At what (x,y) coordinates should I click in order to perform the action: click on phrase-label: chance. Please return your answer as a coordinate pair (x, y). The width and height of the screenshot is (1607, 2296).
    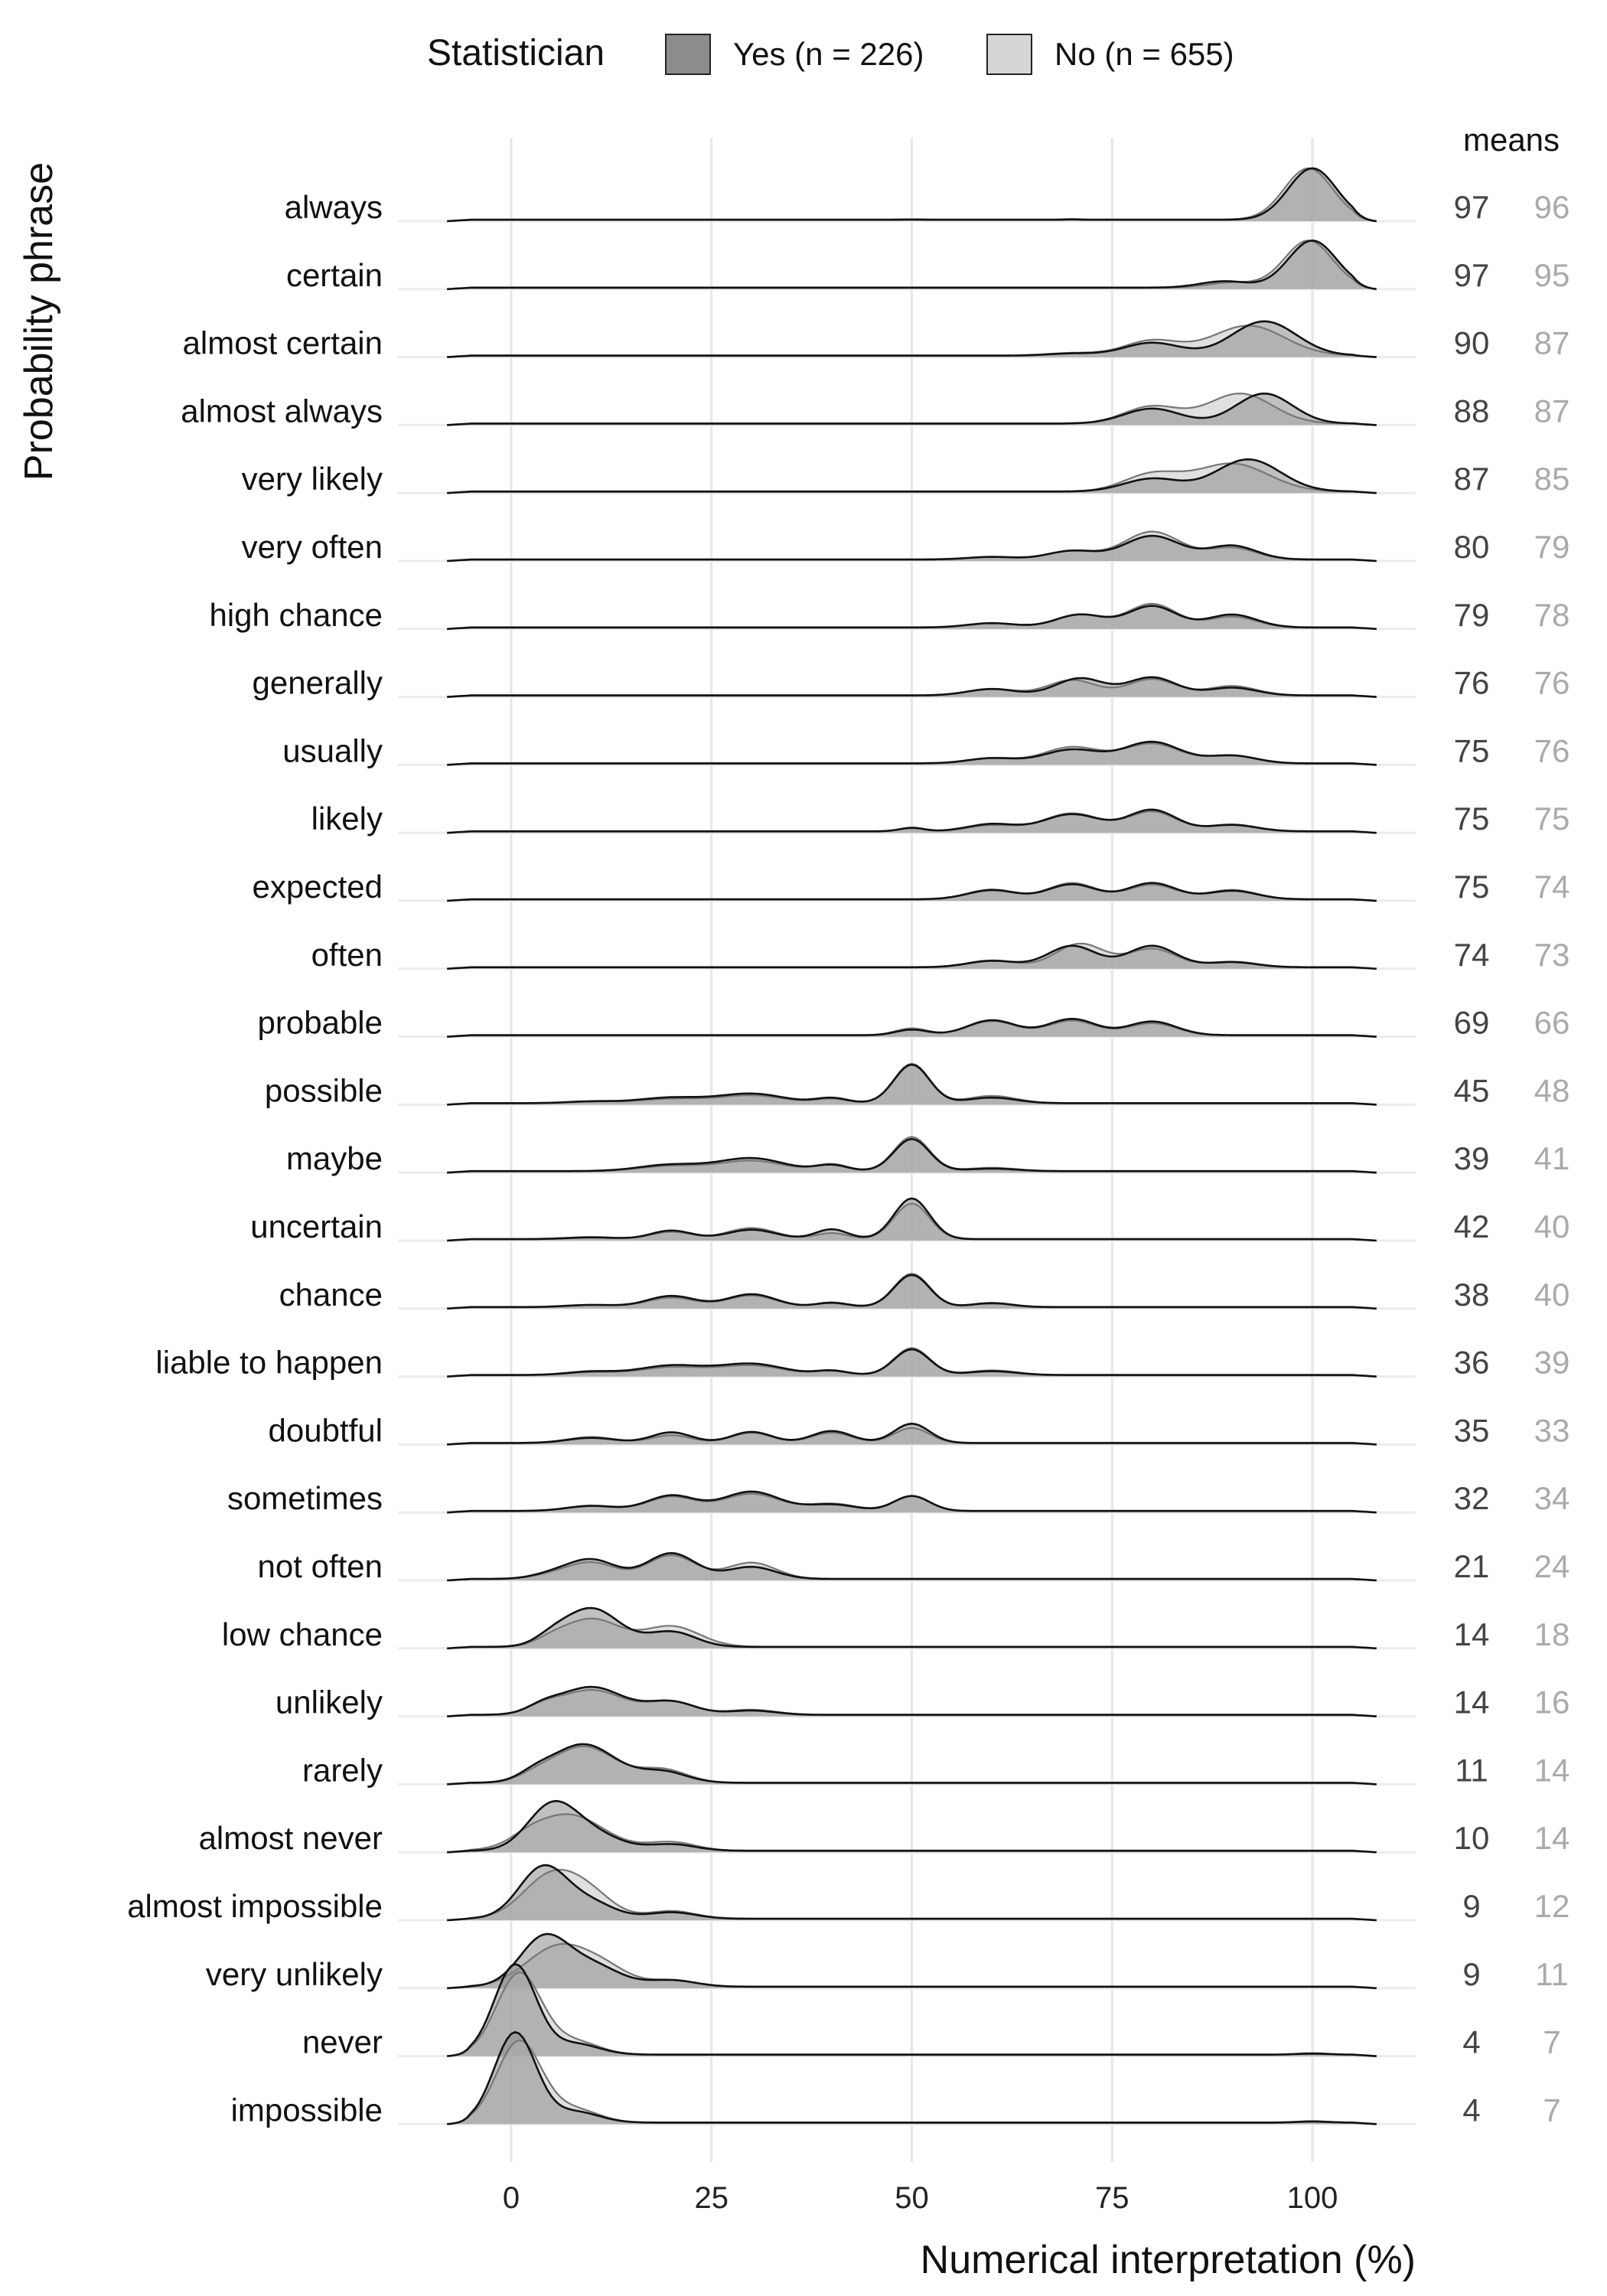
    Looking at the image, I should click on (331, 1295).